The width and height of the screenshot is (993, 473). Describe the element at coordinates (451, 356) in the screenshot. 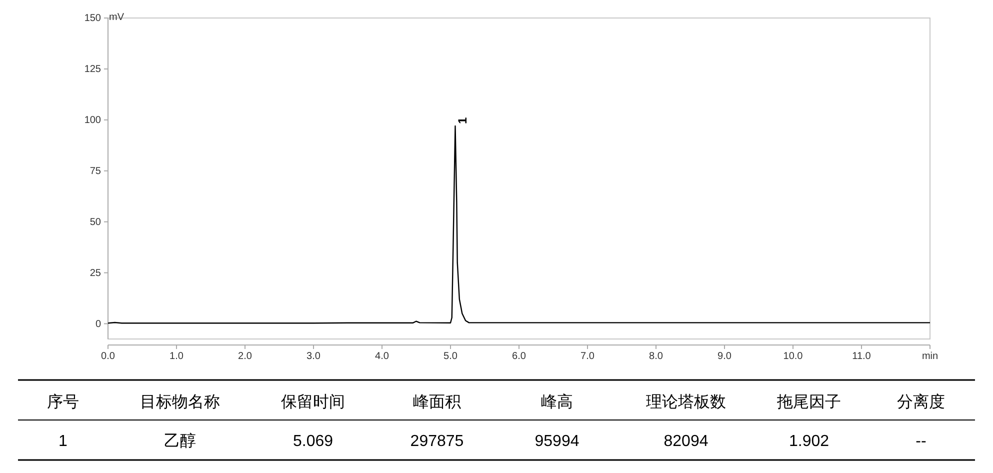

I see `x-tick-label: 5.0` at that location.